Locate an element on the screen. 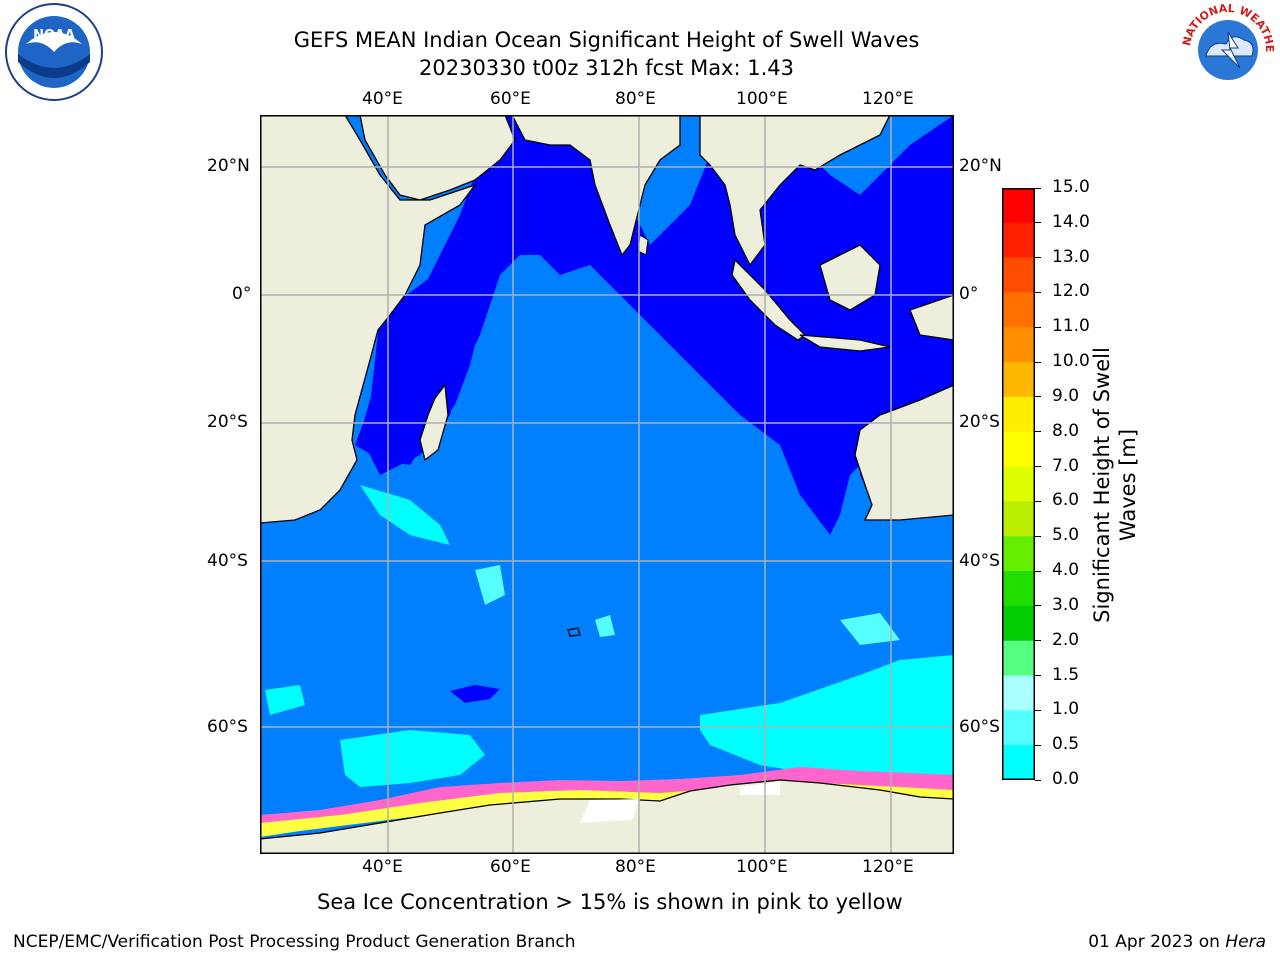  lon-tick-top: 100°E is located at coordinates (762, 99).